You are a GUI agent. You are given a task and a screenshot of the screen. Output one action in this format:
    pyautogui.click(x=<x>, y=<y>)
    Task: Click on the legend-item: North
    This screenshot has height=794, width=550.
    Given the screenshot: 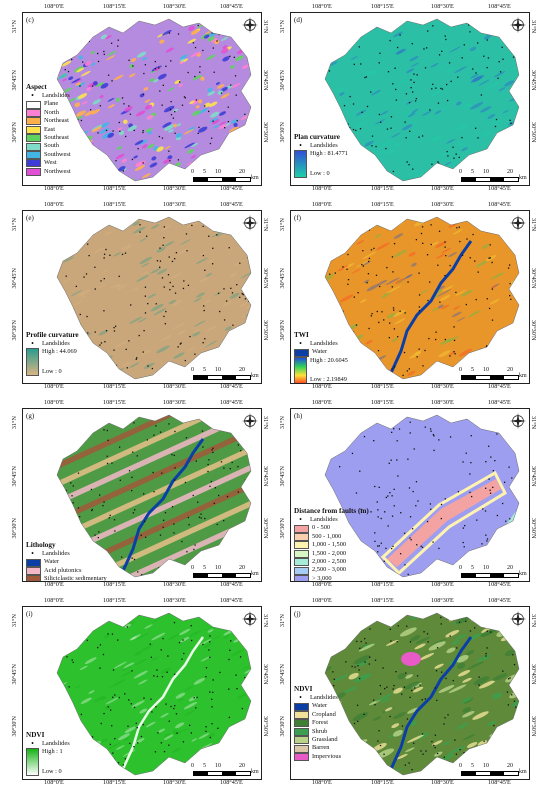 What is the action you would take?
    pyautogui.click(x=48, y=113)
    